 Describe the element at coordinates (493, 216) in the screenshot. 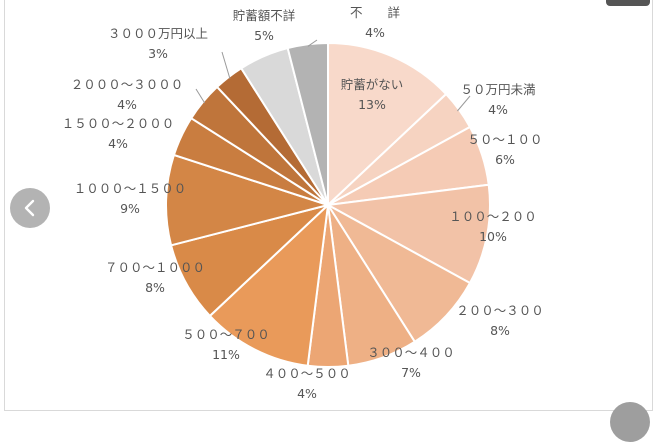

I see `slice-label-3: １００～２００` at that location.